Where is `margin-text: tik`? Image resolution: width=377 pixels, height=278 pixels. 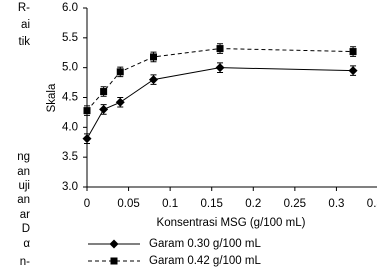
margin-text: tik is located at coordinates (25, 42).